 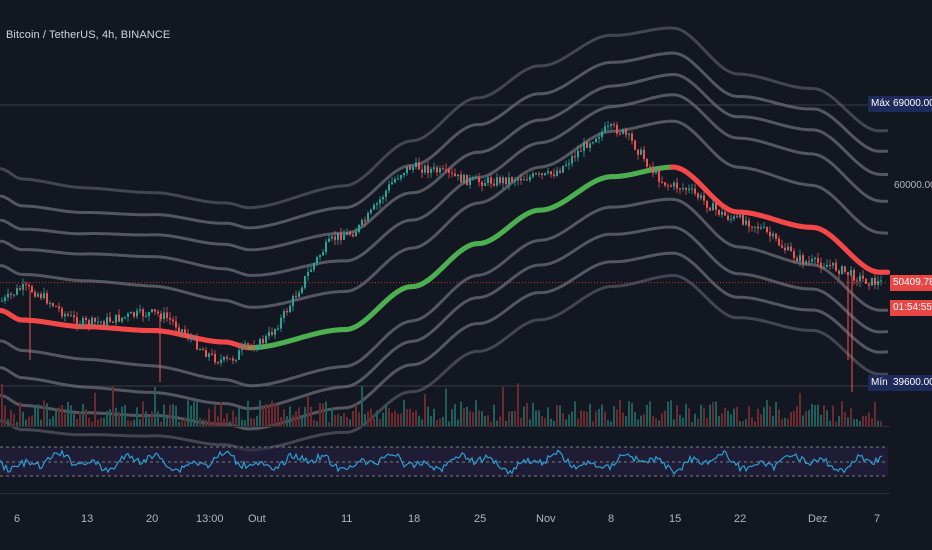 What do you see at coordinates (480, 519) in the screenshot?
I see `time-axis-label: 25` at bounding box center [480, 519].